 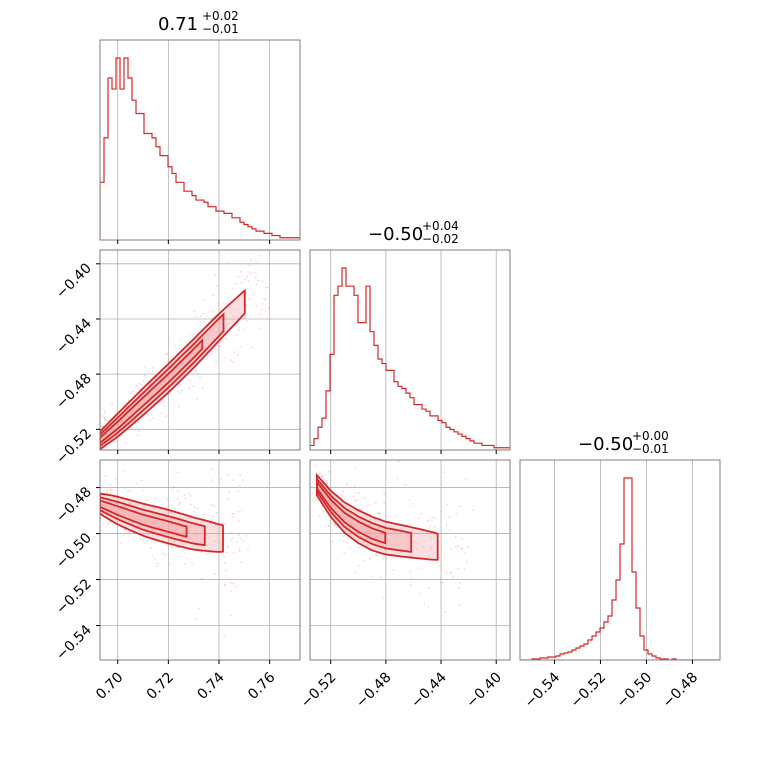 I want to click on pair-panel-0-2: −0.54−0.52−0.50−0.48, so click(x=177, y=561).